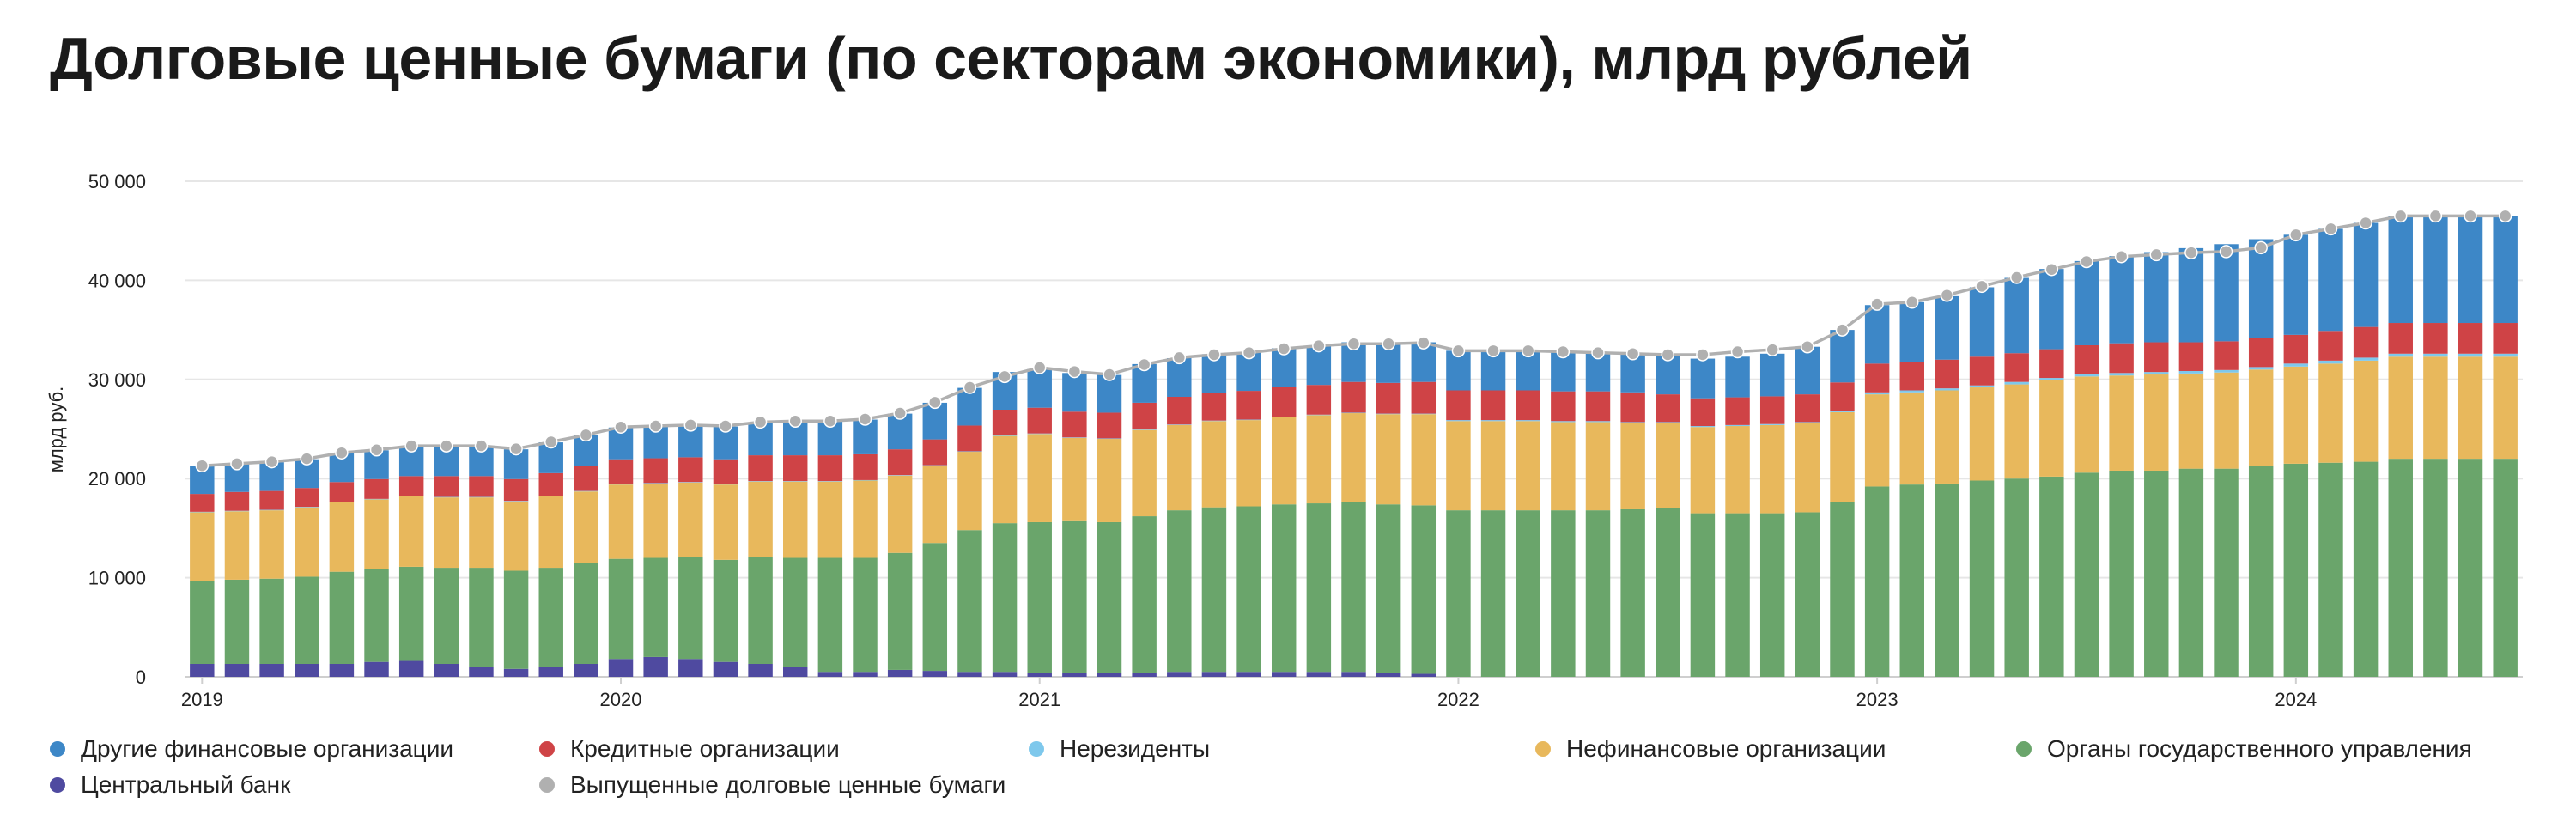  What do you see at coordinates (1249, 694) in the screenshot?
I see `x-axis: 2019 2020 2021 2022 2023 2024` at bounding box center [1249, 694].